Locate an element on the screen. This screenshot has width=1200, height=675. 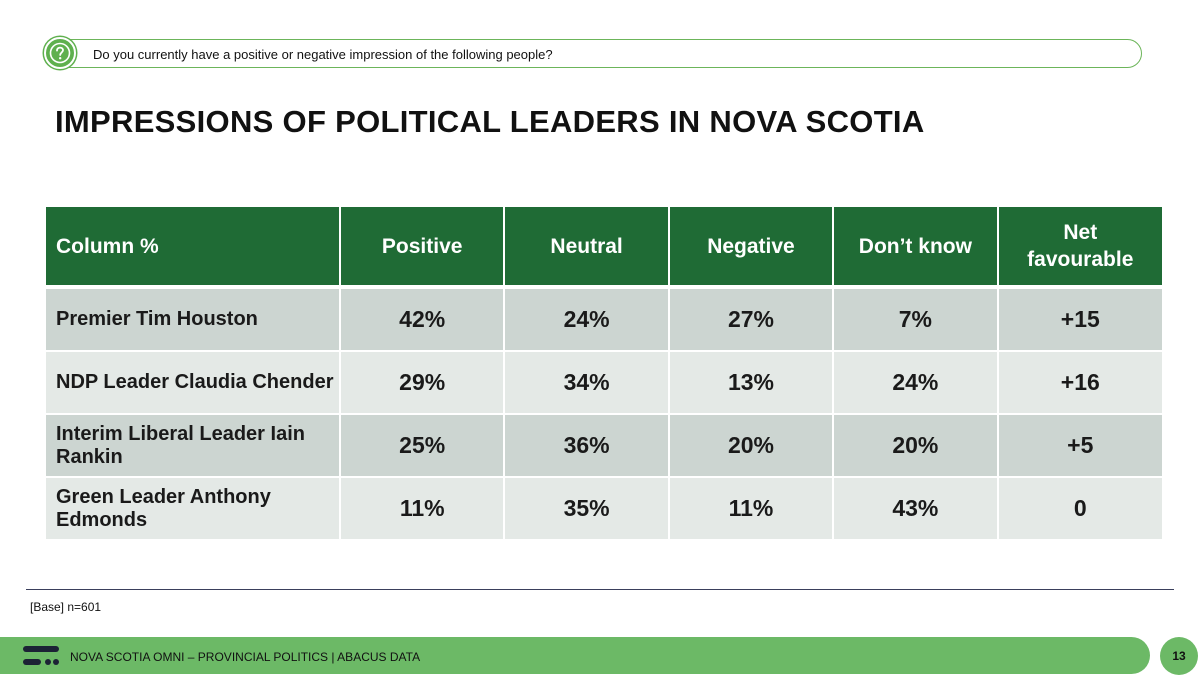
base-note: [Base] n=601 is located at coordinates (66, 607).